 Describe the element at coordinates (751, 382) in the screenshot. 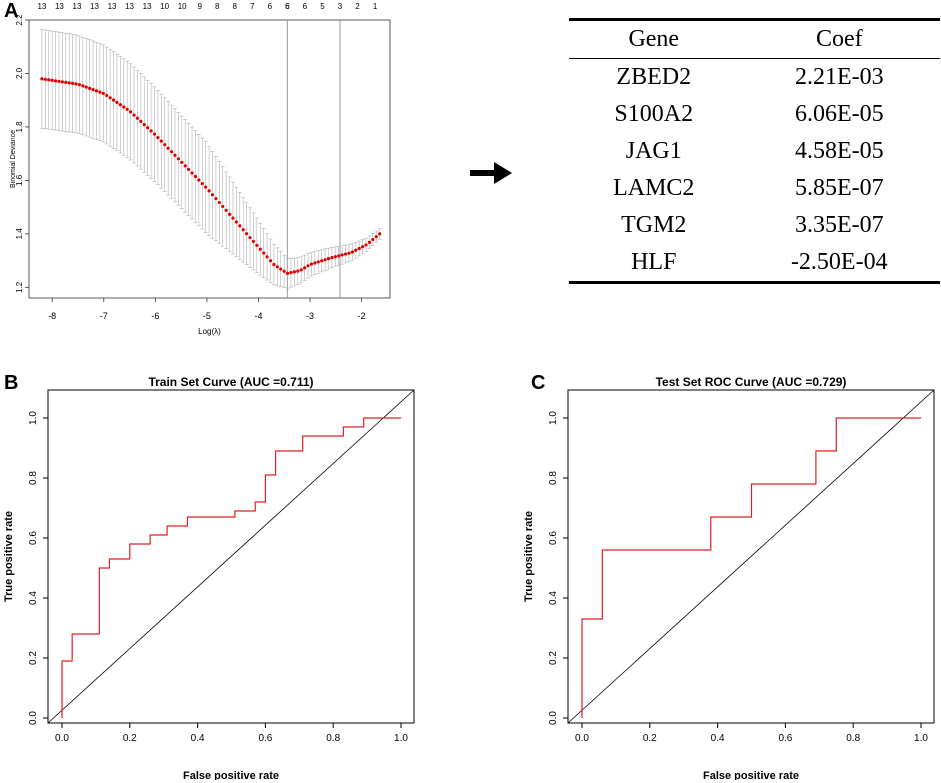

I see `chart-title: Test Set ROC Curve (AUC =0.729)` at that location.